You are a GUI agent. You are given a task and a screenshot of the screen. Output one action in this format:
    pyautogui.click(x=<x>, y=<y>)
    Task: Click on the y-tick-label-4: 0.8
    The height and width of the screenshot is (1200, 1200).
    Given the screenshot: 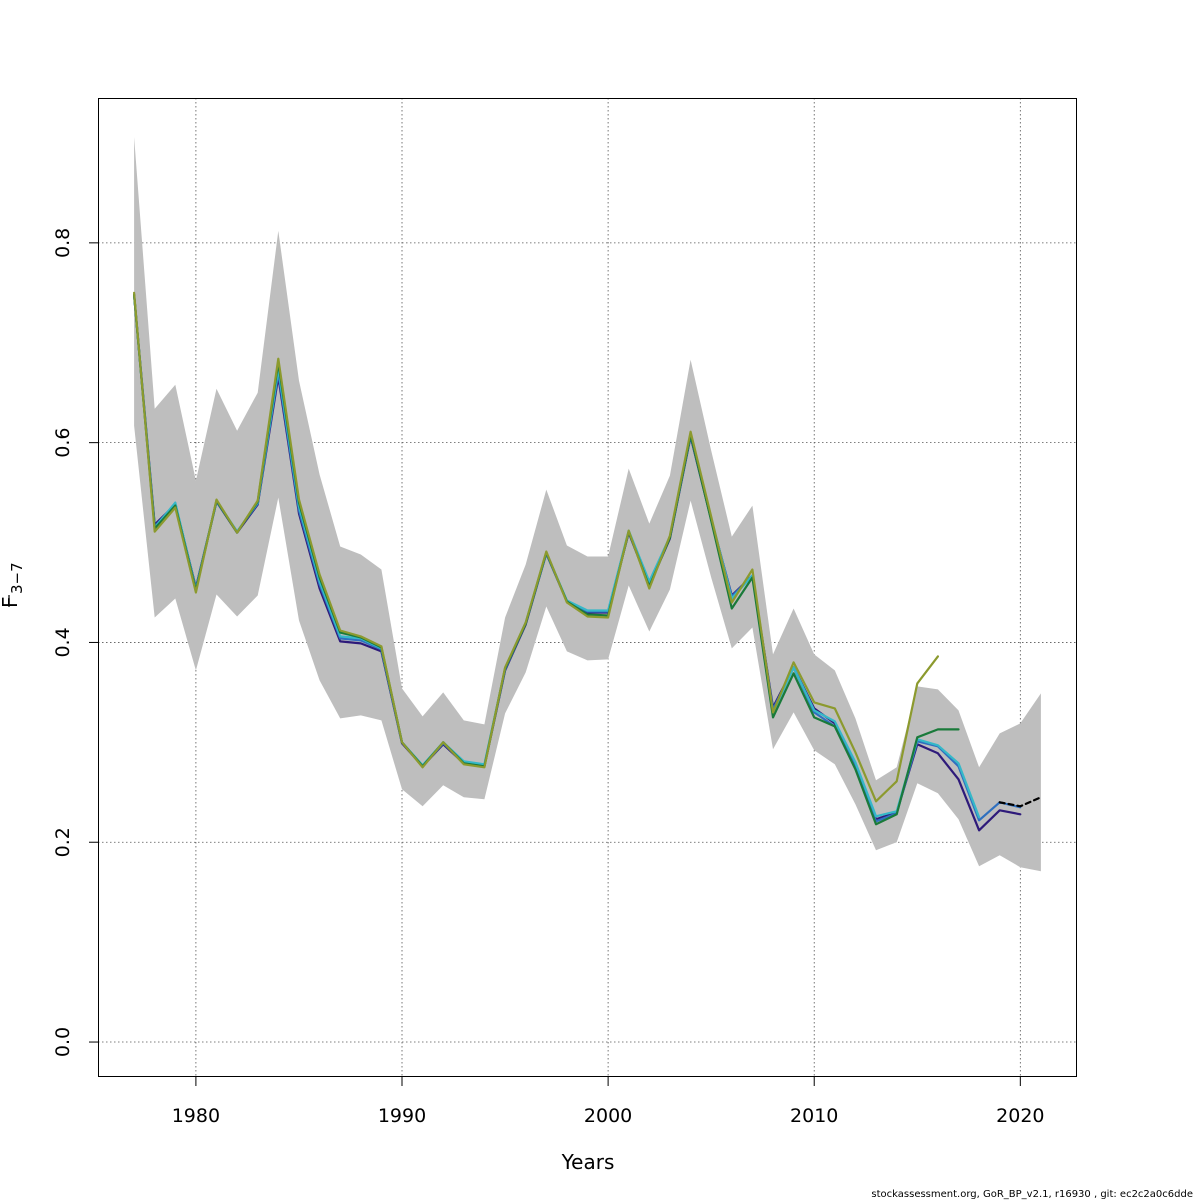 What is the action you would take?
    pyautogui.click(x=63, y=243)
    